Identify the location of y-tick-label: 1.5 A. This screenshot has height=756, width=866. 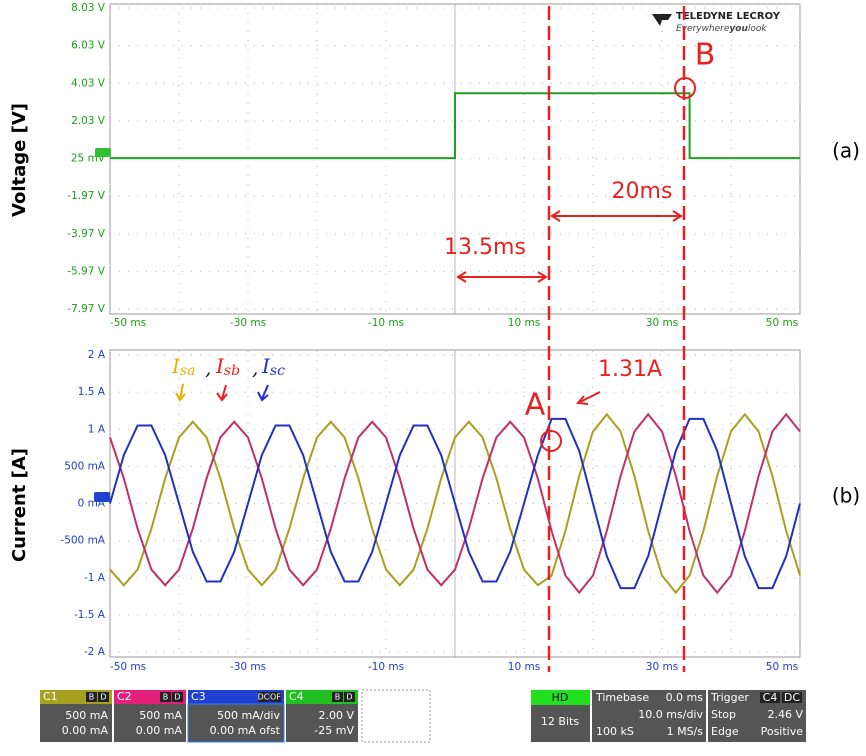
(92, 392).